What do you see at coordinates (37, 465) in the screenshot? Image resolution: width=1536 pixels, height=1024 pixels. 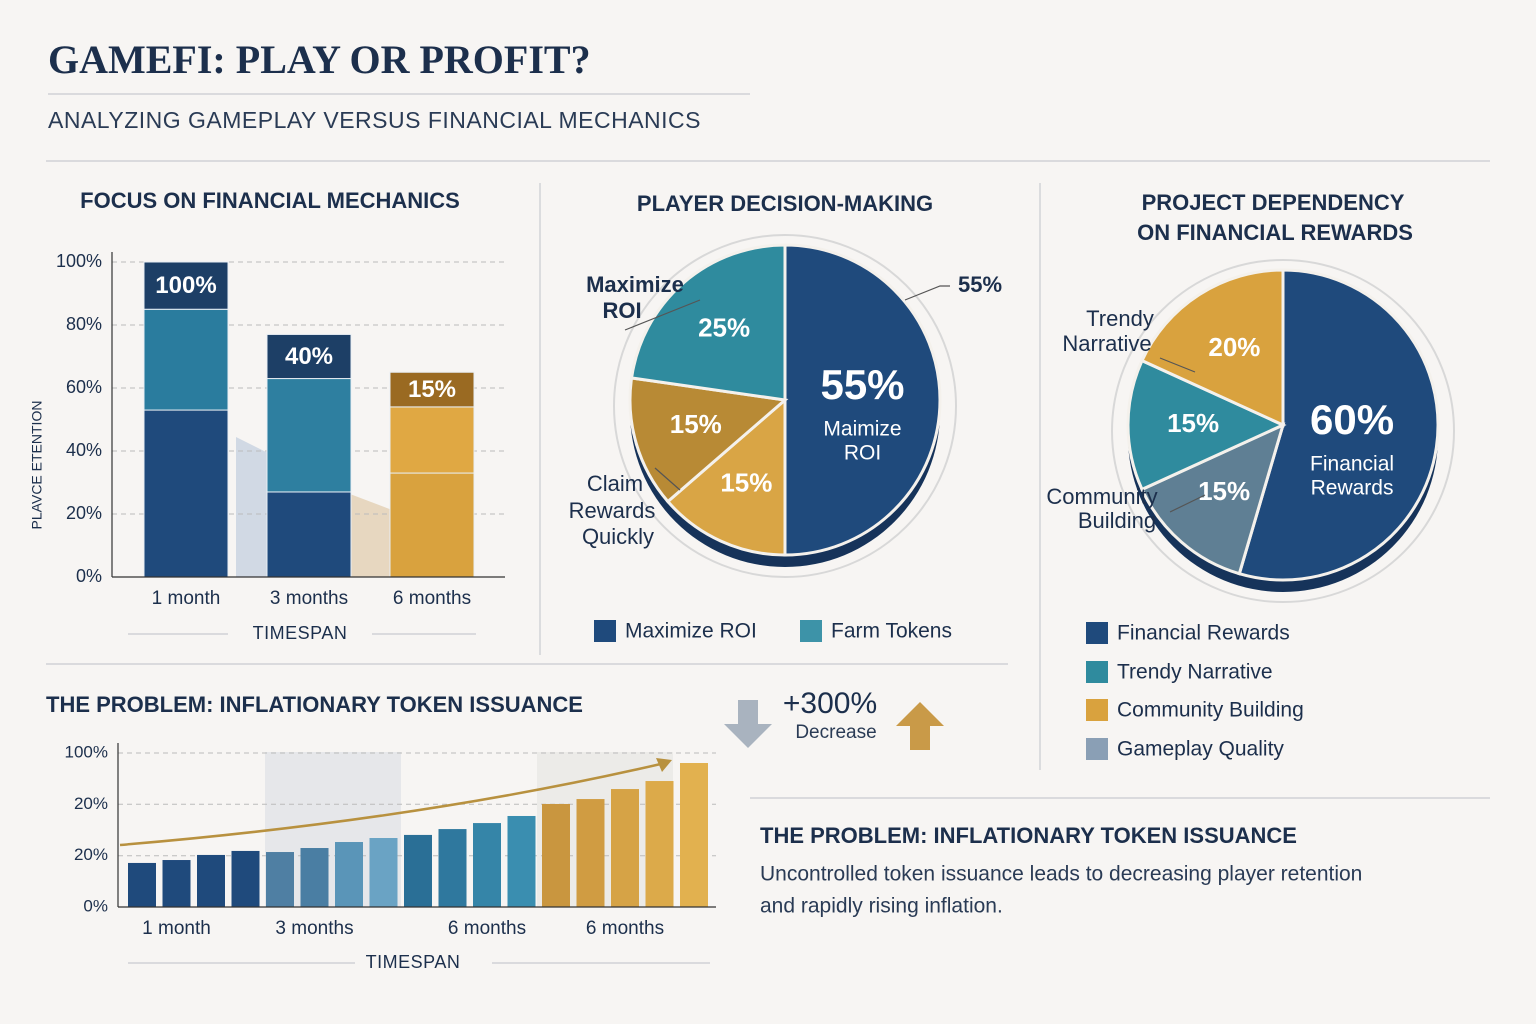 I see `y-axis-title: PLAVCE ETENTION` at bounding box center [37, 465].